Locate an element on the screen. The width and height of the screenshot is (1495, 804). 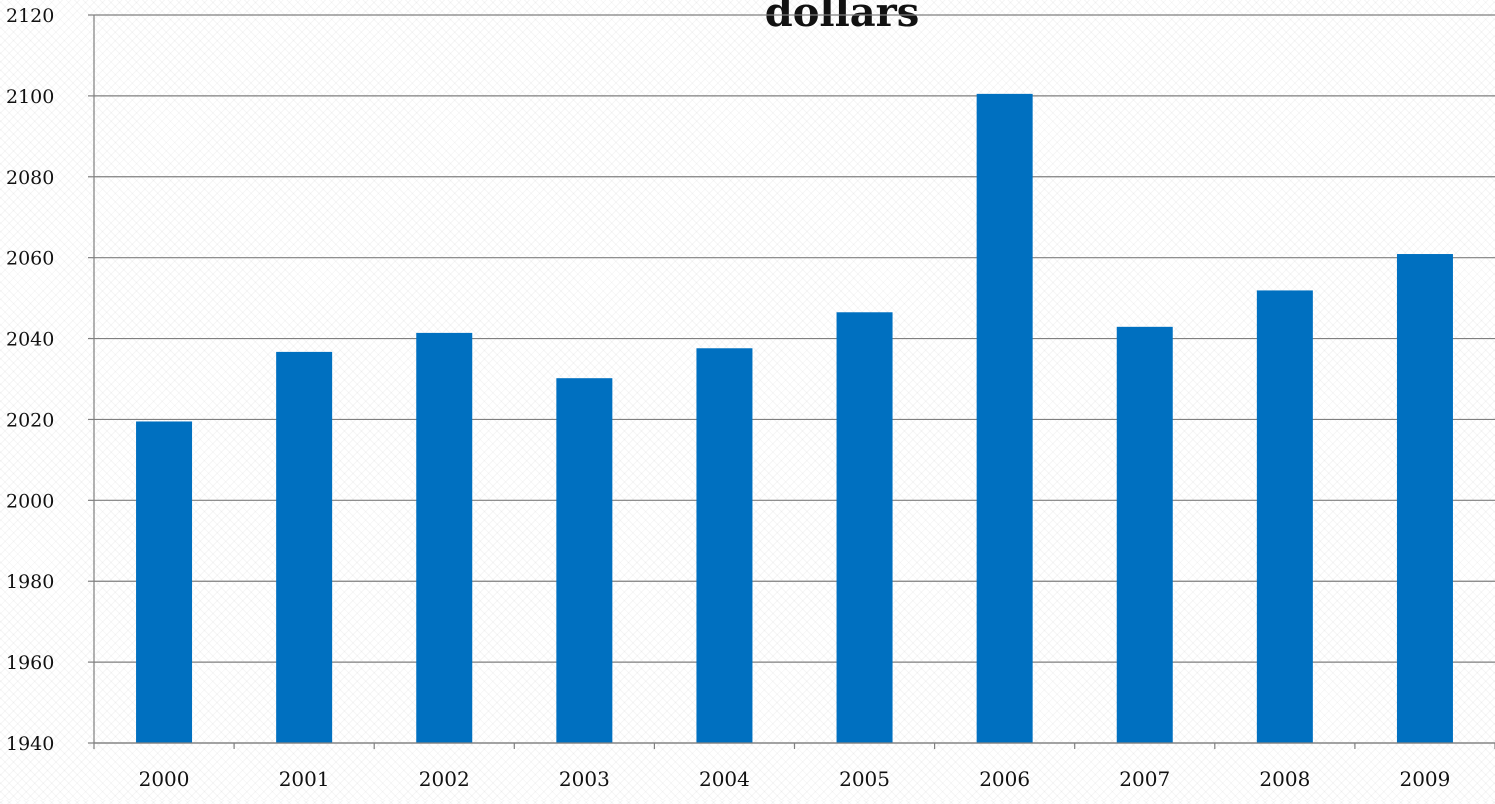
bar-2003 is located at coordinates (584, 560).